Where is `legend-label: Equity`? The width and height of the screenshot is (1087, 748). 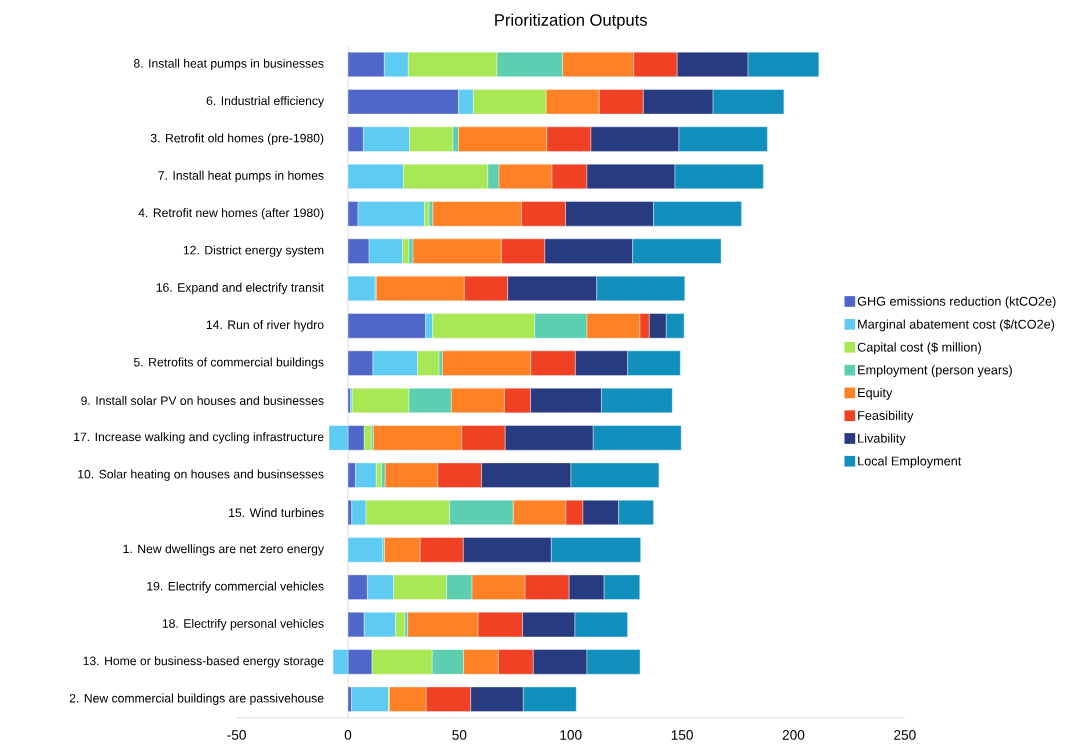 legend-label: Equity is located at coordinates (875, 393).